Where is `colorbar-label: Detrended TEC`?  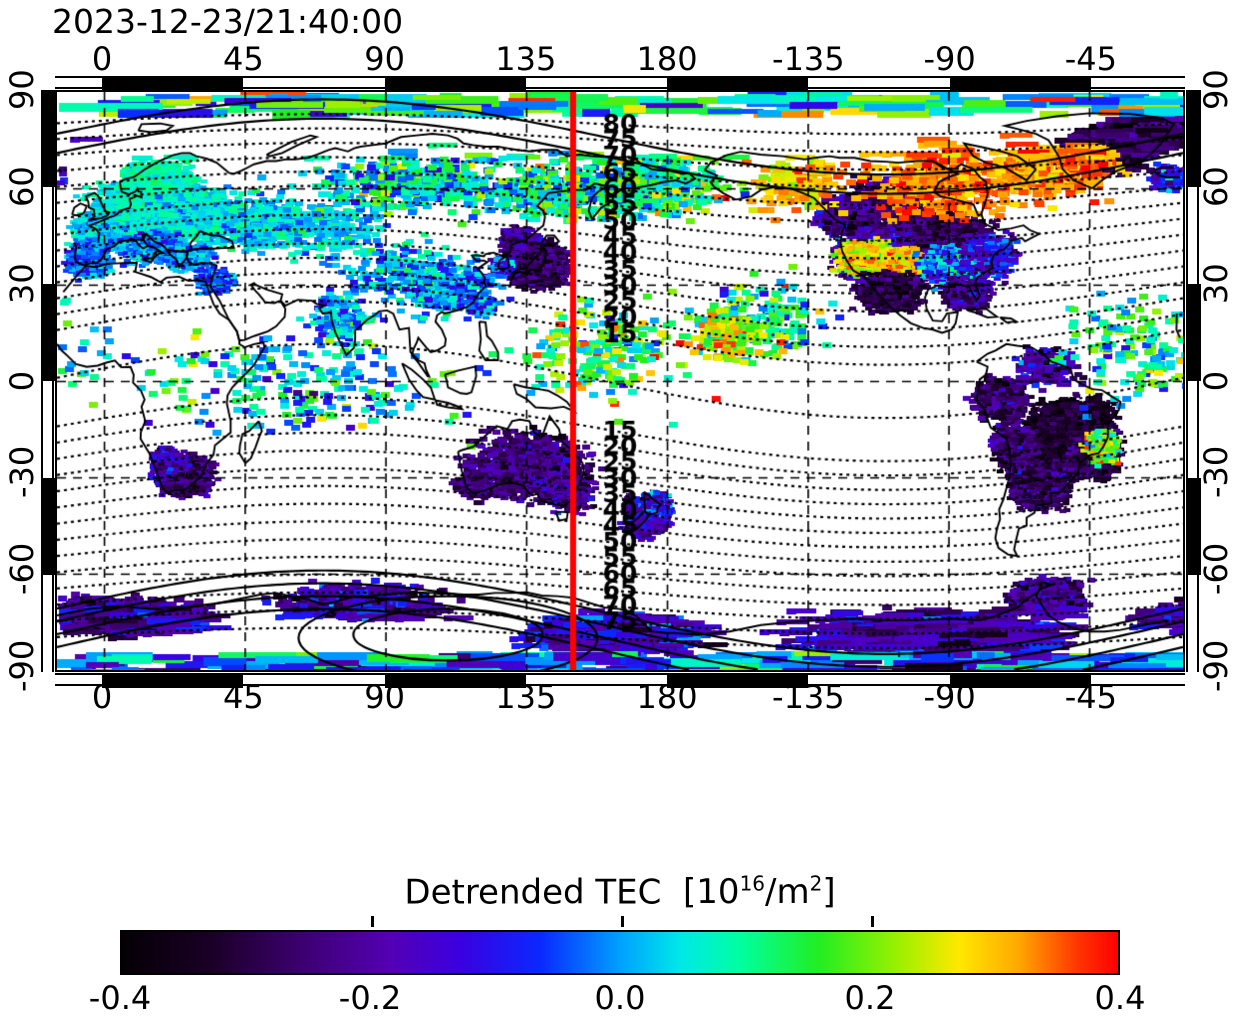 colorbar-label: Detrended TEC is located at coordinates (533, 892).